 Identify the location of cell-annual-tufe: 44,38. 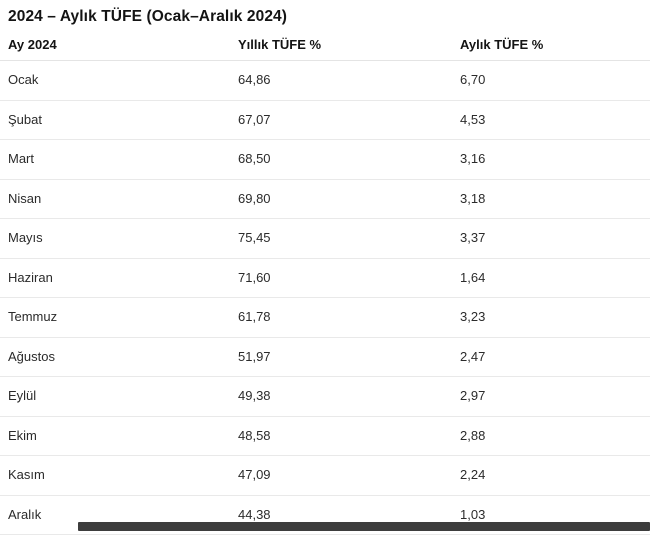
(349, 515).